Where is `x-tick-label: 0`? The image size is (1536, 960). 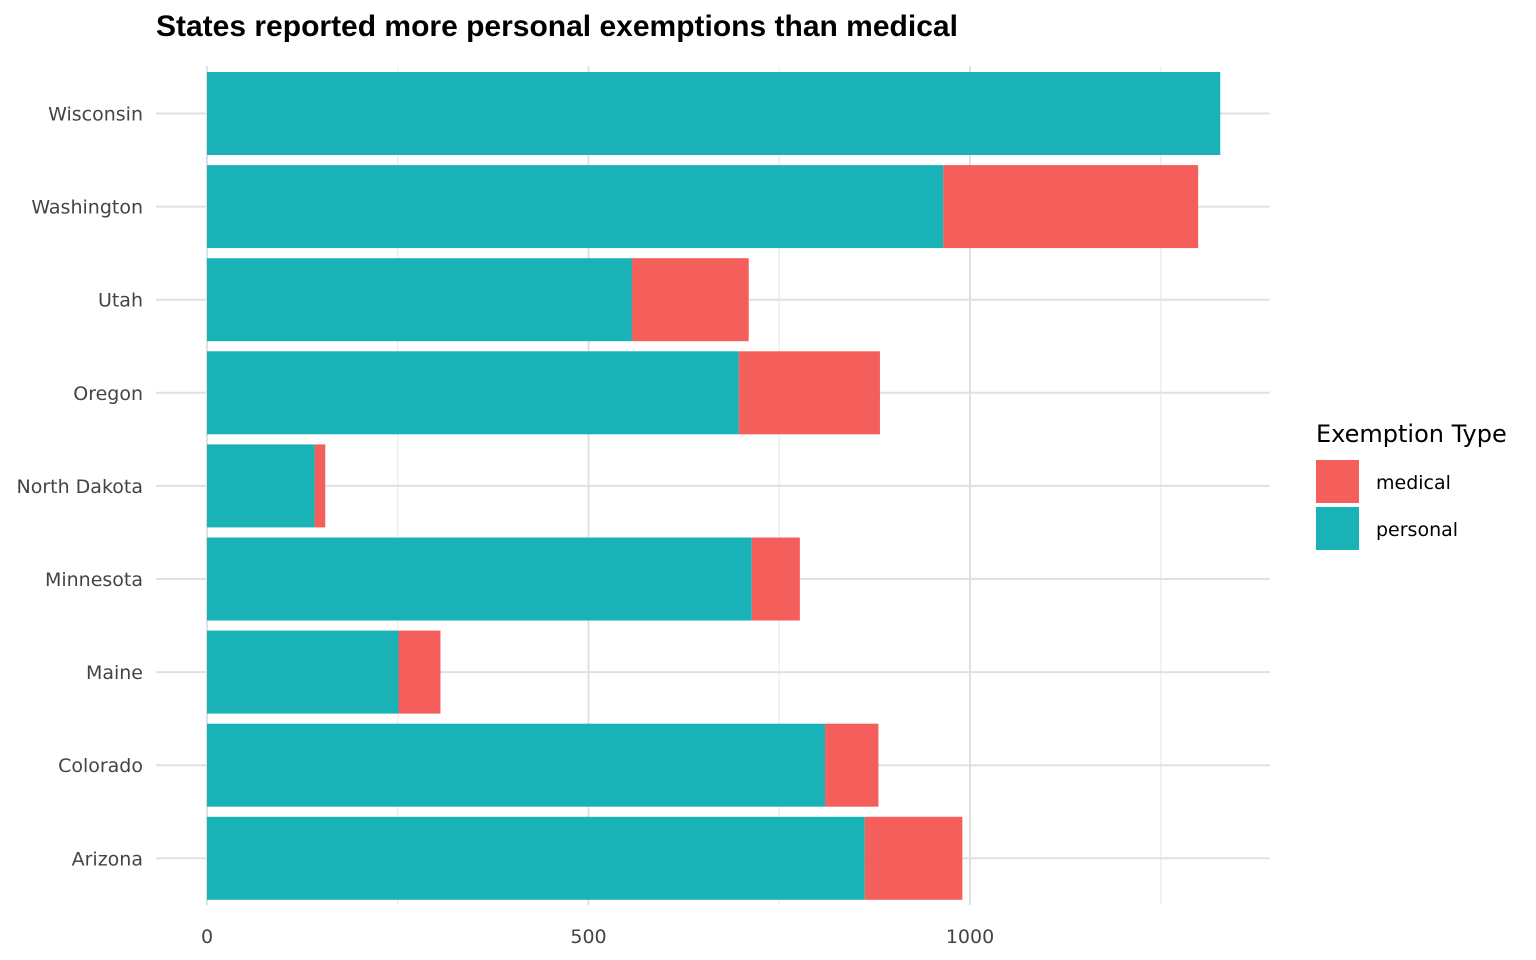 x-tick-label: 0 is located at coordinates (207, 937).